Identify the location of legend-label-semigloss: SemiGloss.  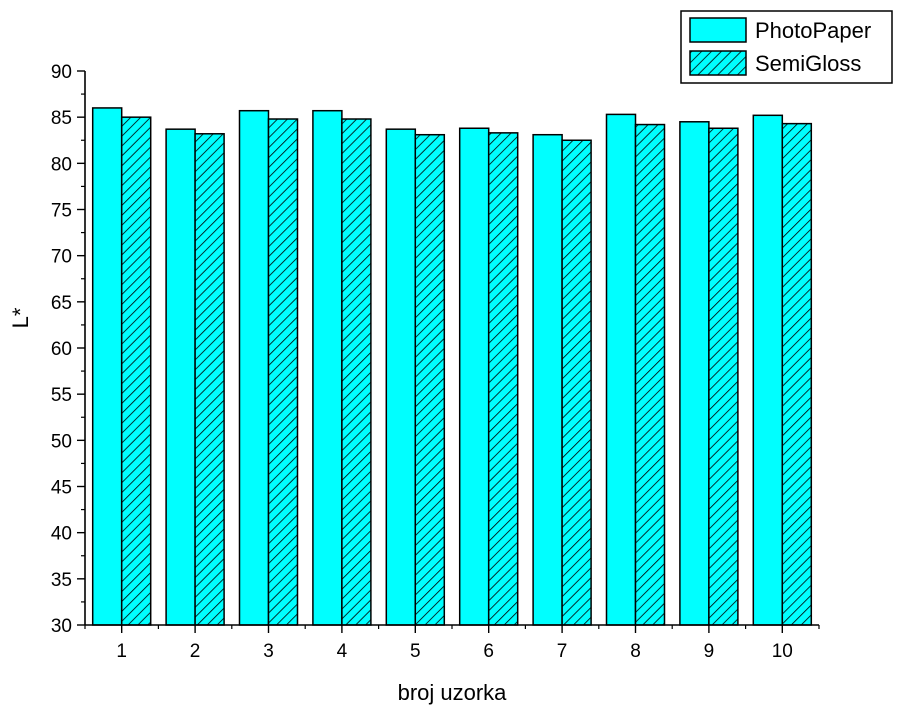
(808, 63).